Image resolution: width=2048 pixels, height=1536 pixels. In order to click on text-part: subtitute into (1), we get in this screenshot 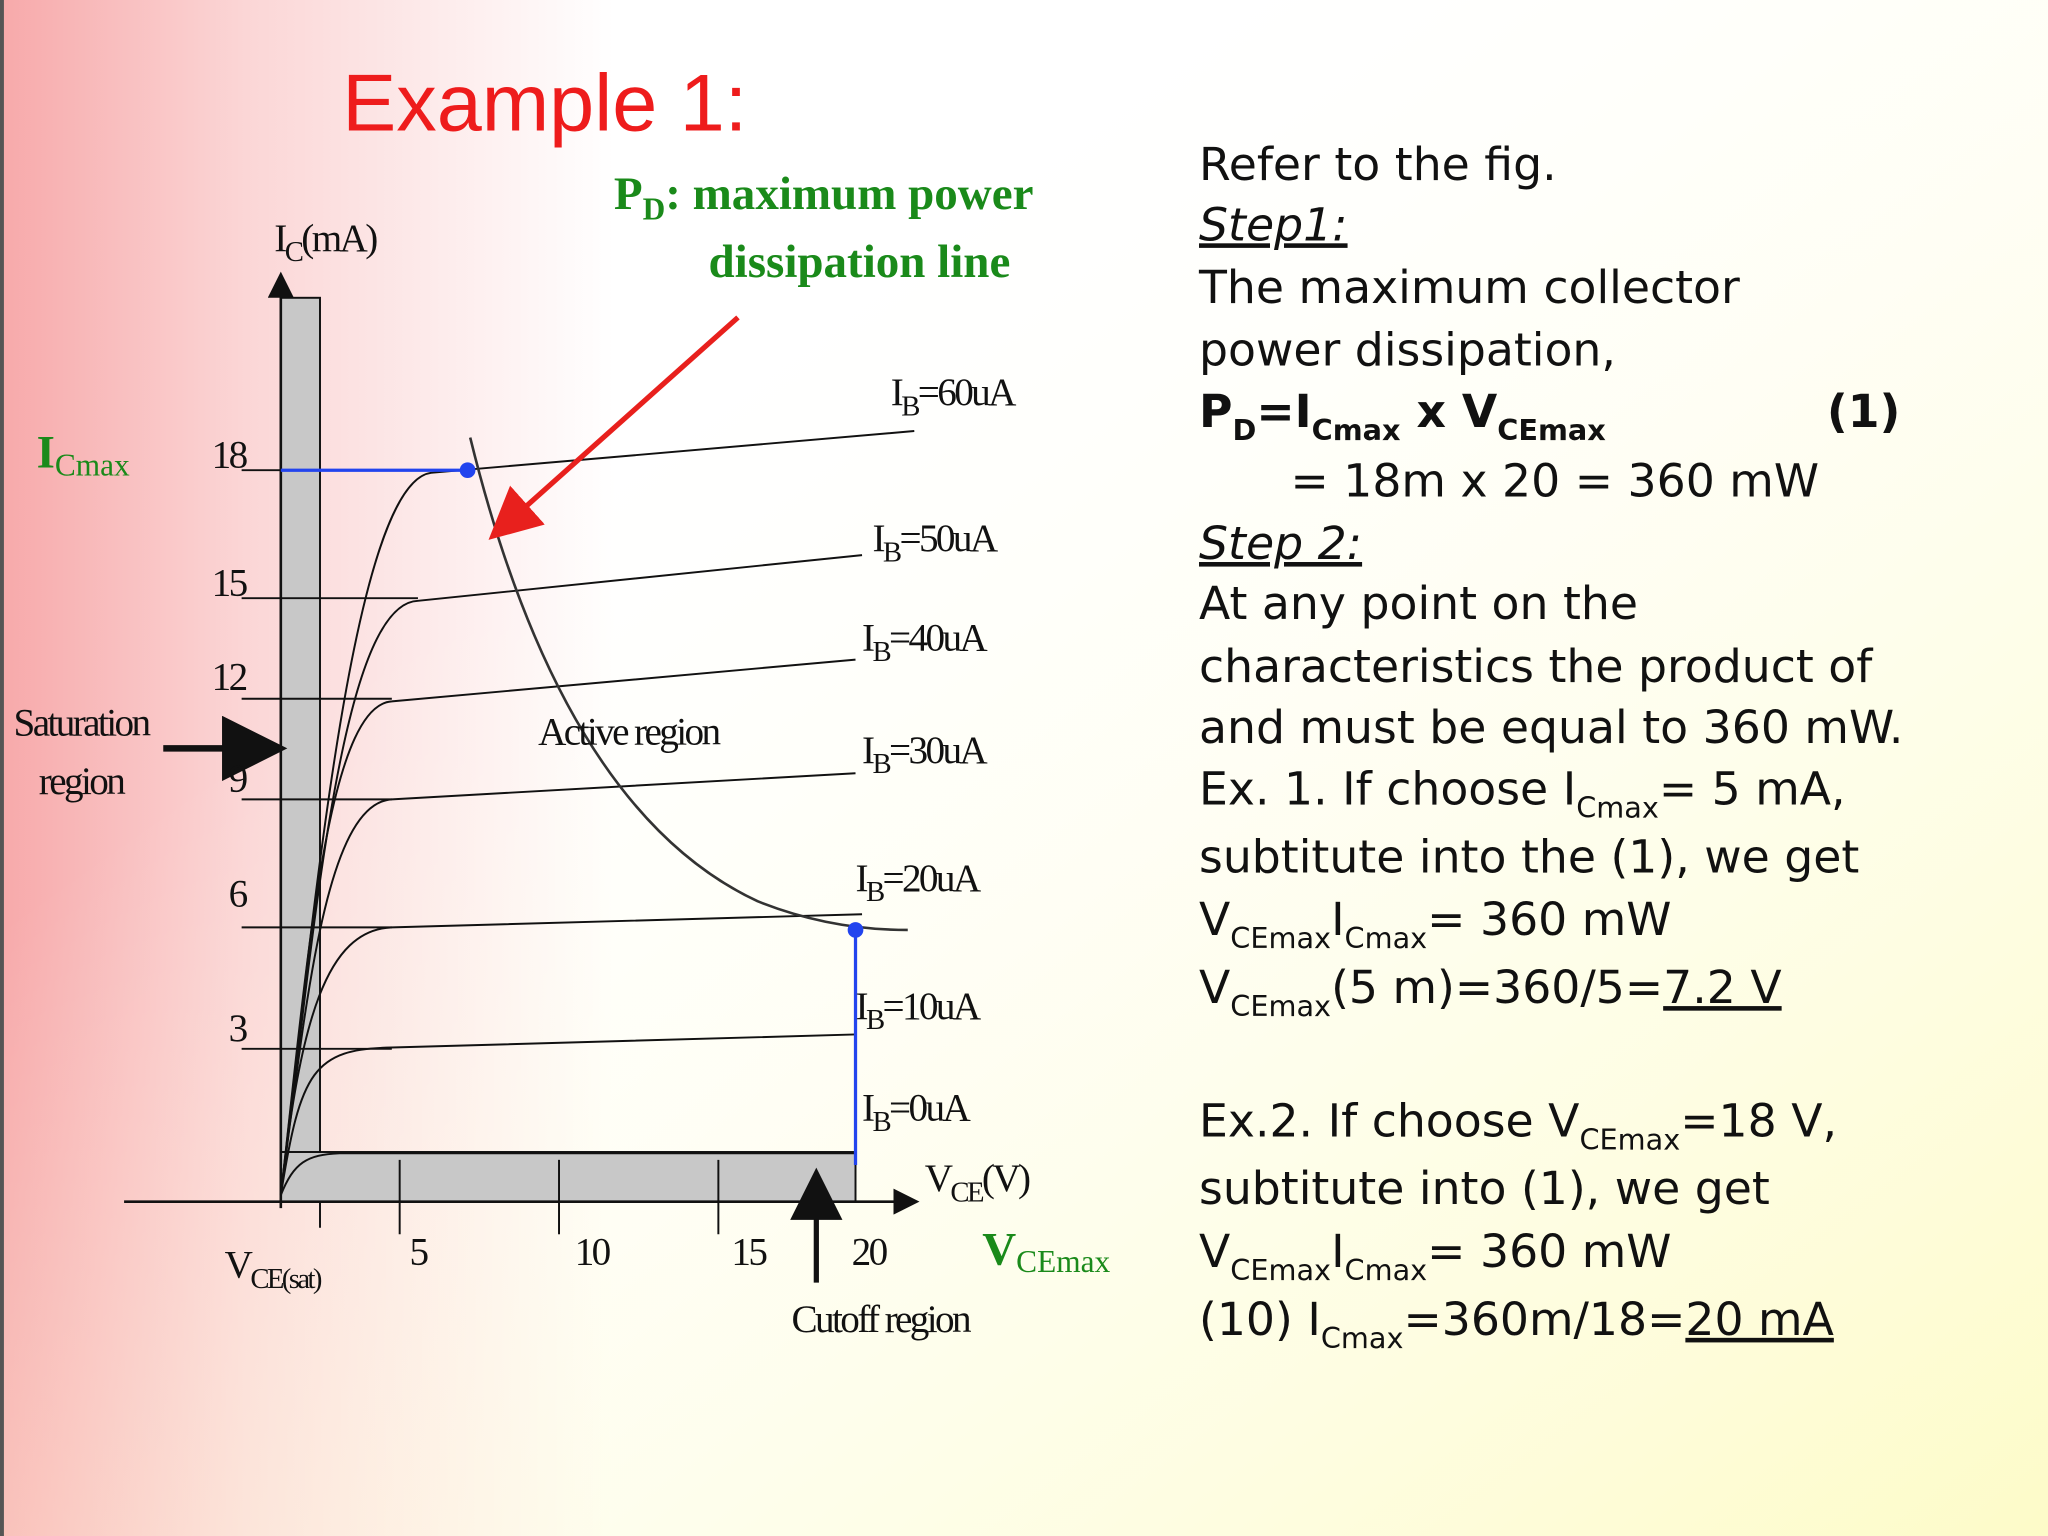, I will do `click(1484, 1188)`.